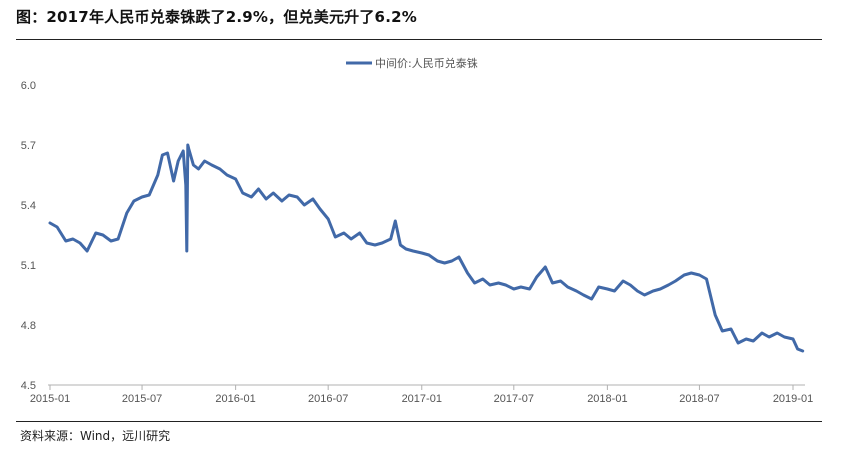  Describe the element at coordinates (422, 399) in the screenshot. I see `x-tick-label: 2017-01` at that location.